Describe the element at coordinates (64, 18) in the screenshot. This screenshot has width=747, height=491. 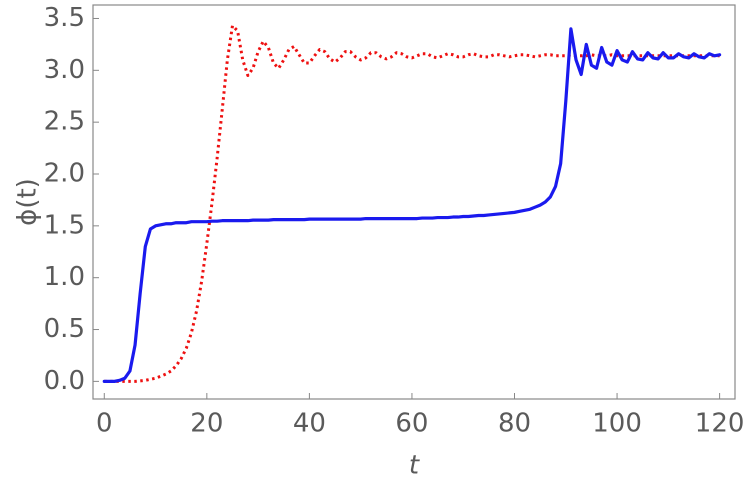
I see `y-tick-label: 3.5` at that location.